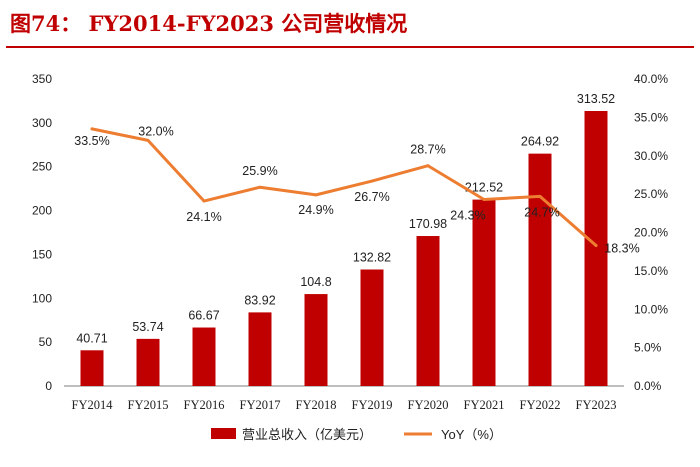 The width and height of the screenshot is (700, 467). I want to click on revenue-bar-label: 212.52, so click(484, 188).